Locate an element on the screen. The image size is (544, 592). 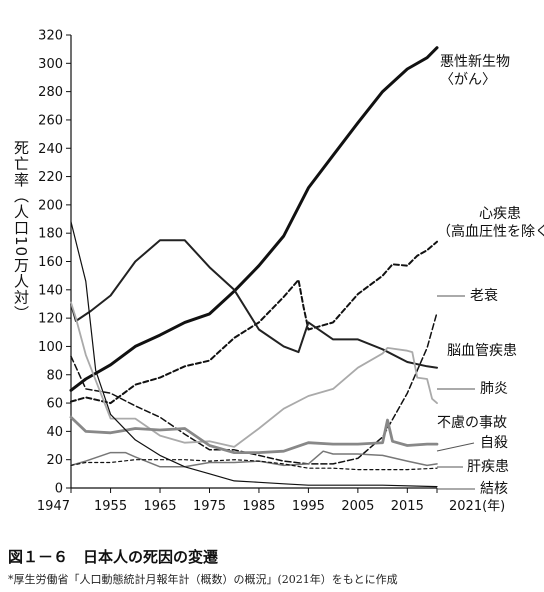
series-label: （高血圧性を除く） is located at coordinates (490, 231).